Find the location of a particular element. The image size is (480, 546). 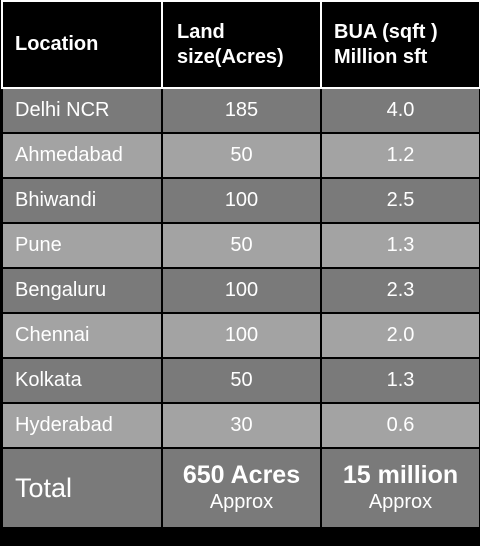

bua-cell: 2.5 is located at coordinates (400, 200).